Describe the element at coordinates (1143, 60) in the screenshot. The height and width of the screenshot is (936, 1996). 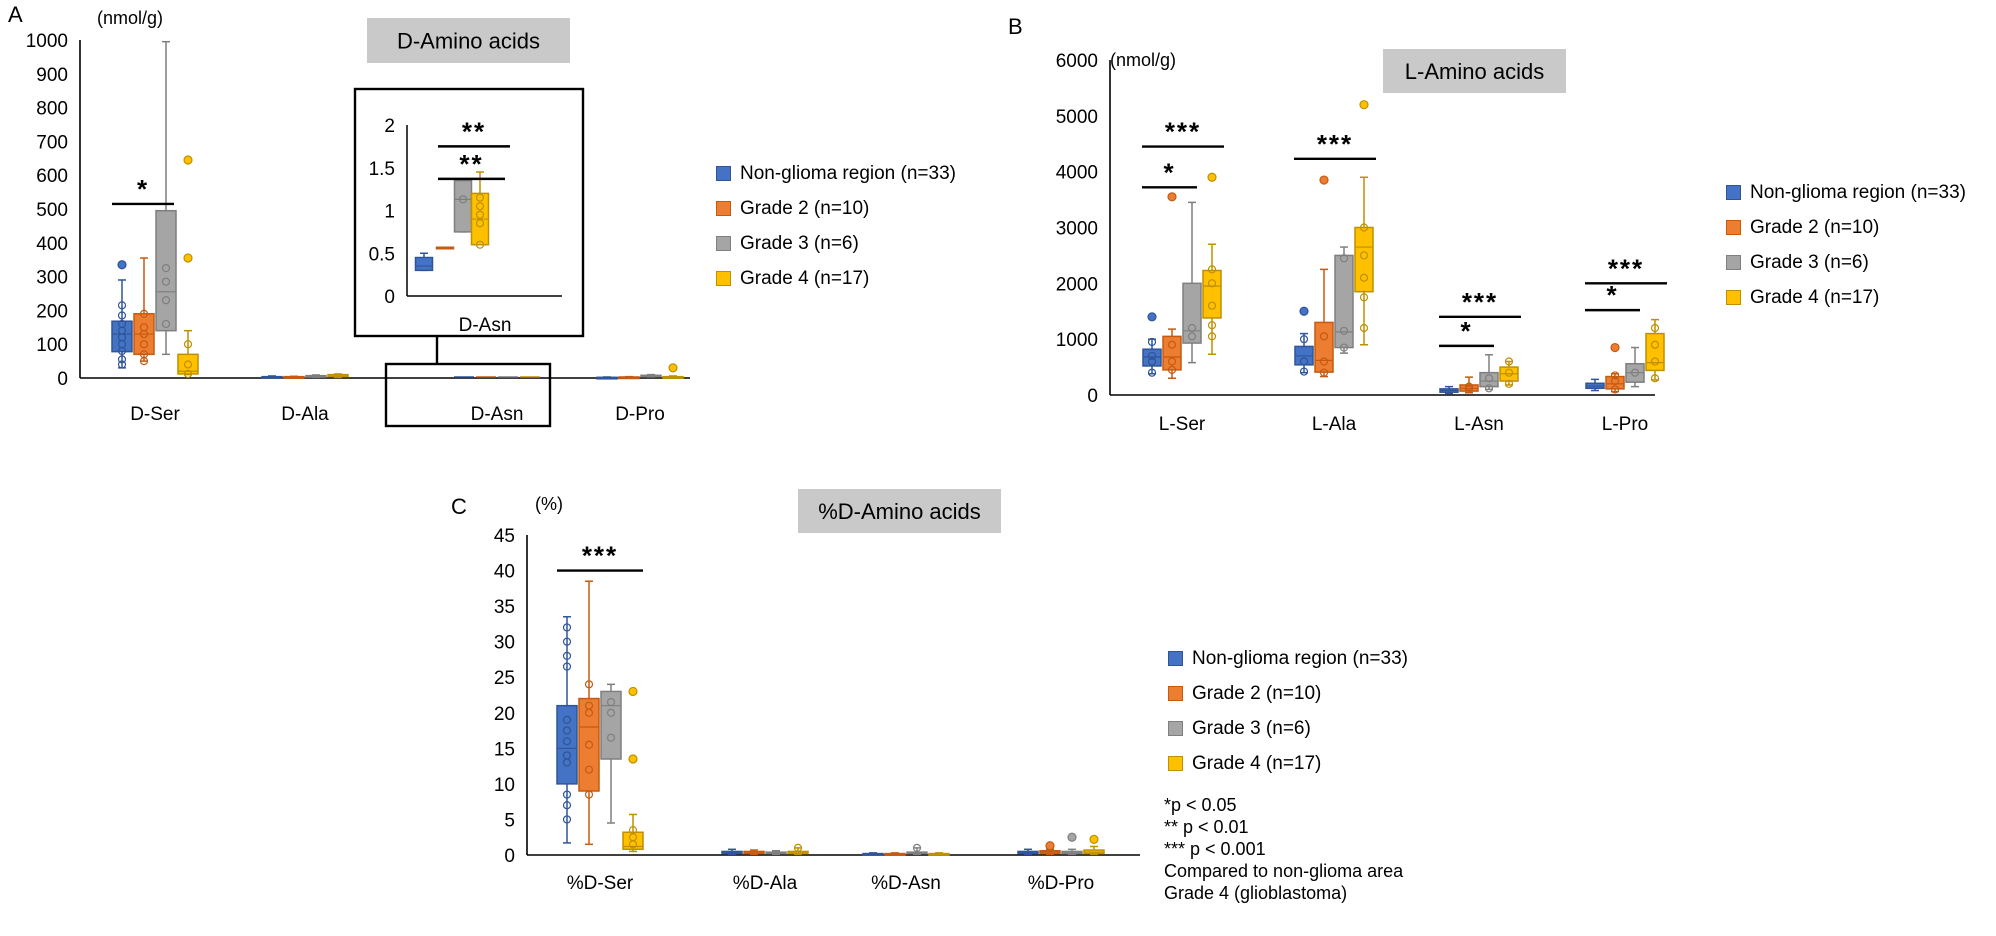
I see `y-axis-unit: (nmol/g)` at that location.